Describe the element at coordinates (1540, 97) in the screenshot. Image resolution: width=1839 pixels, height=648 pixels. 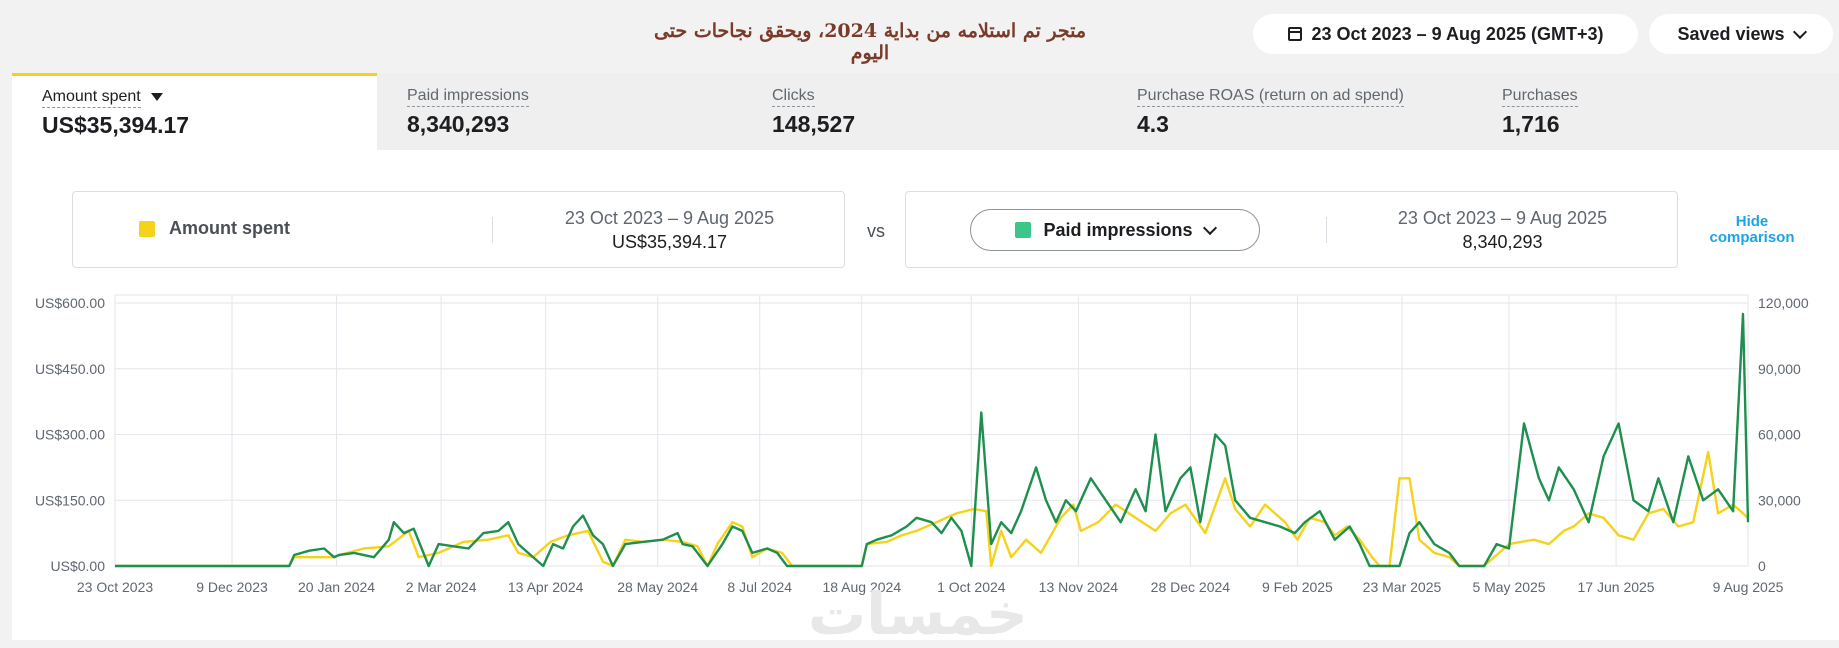
I see `metric-label: Purchases` at that location.